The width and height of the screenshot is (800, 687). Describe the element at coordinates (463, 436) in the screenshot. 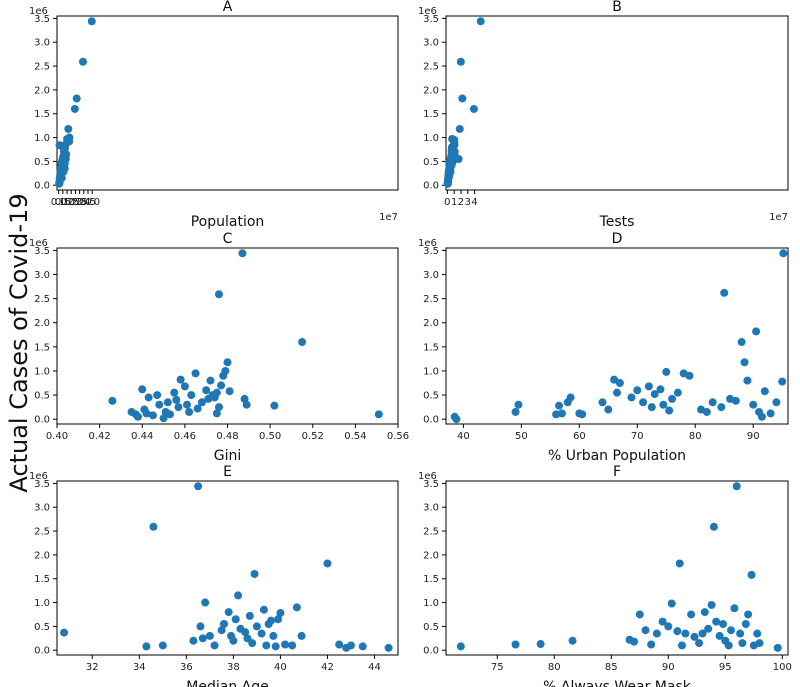

I see `x-tick-label: 40` at that location.